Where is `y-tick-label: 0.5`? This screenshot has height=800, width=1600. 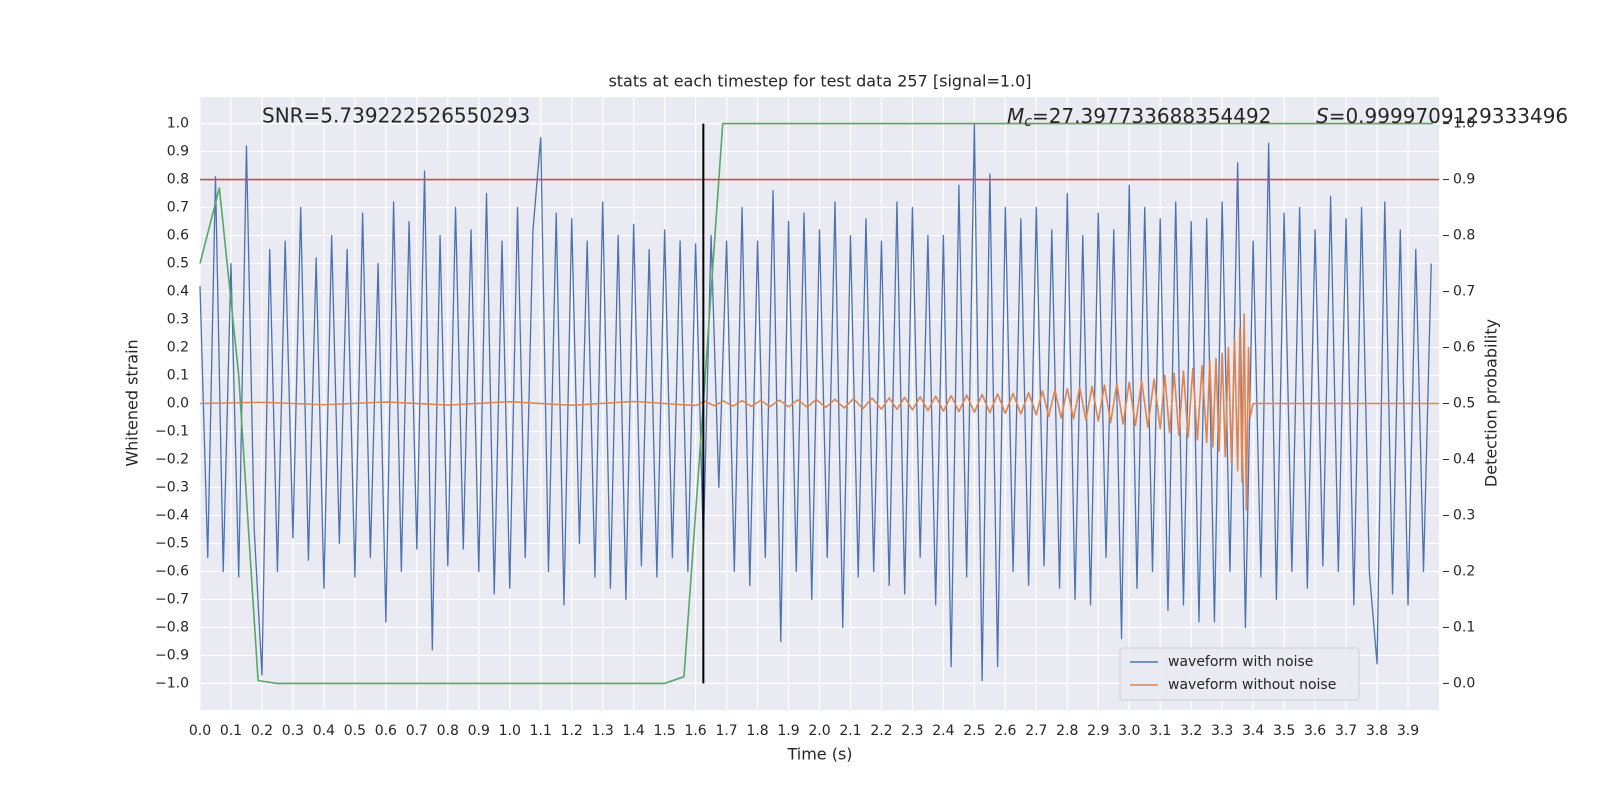
y-tick-label: 0.5 is located at coordinates (178, 264).